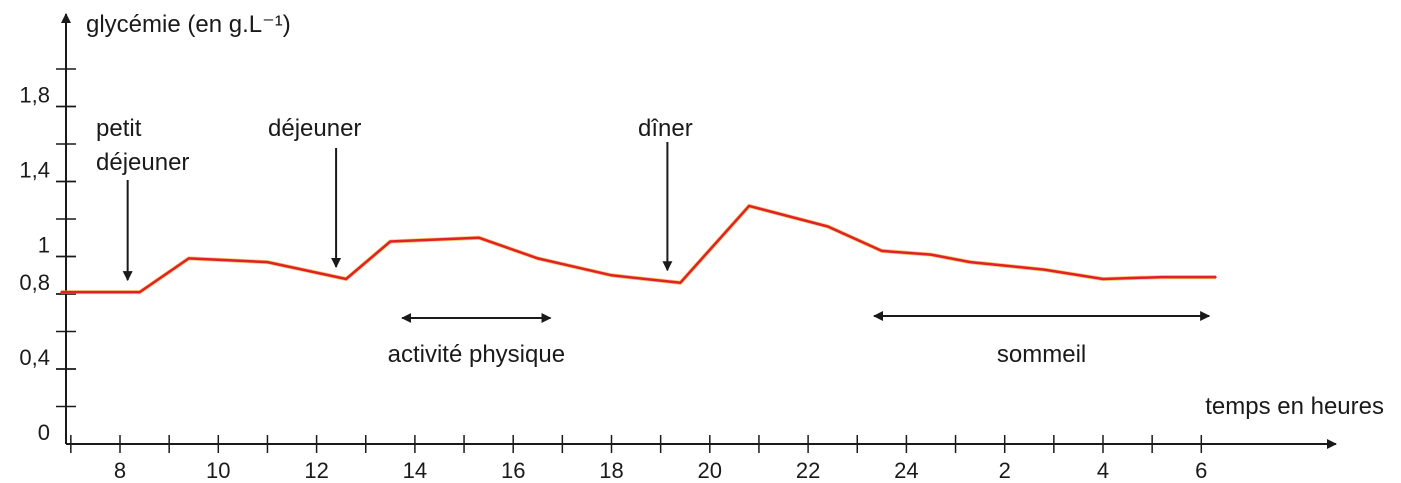  What do you see at coordinates (1005, 470) in the screenshot?
I see `x-tick-label: 2` at bounding box center [1005, 470].